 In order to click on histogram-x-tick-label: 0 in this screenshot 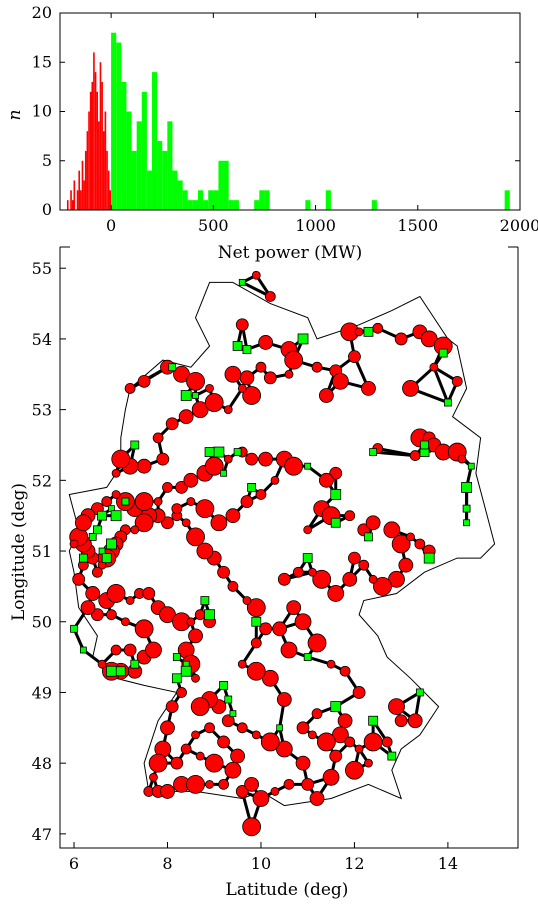, I will do `click(111, 225)`.